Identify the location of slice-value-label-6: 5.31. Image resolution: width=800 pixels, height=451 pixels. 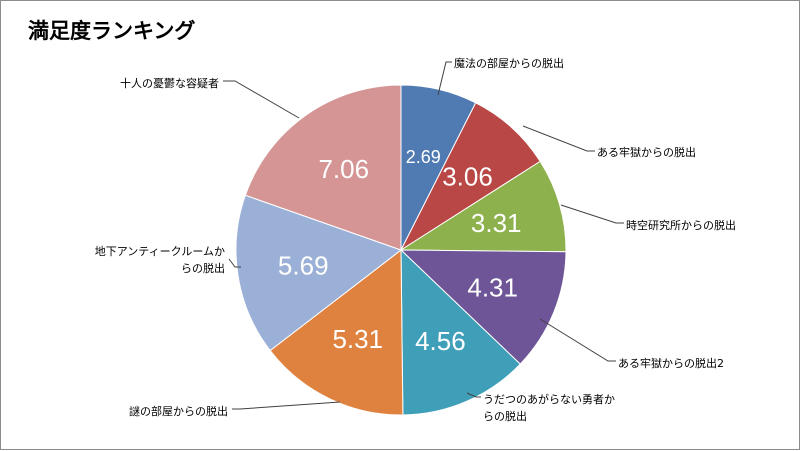
(357, 339).